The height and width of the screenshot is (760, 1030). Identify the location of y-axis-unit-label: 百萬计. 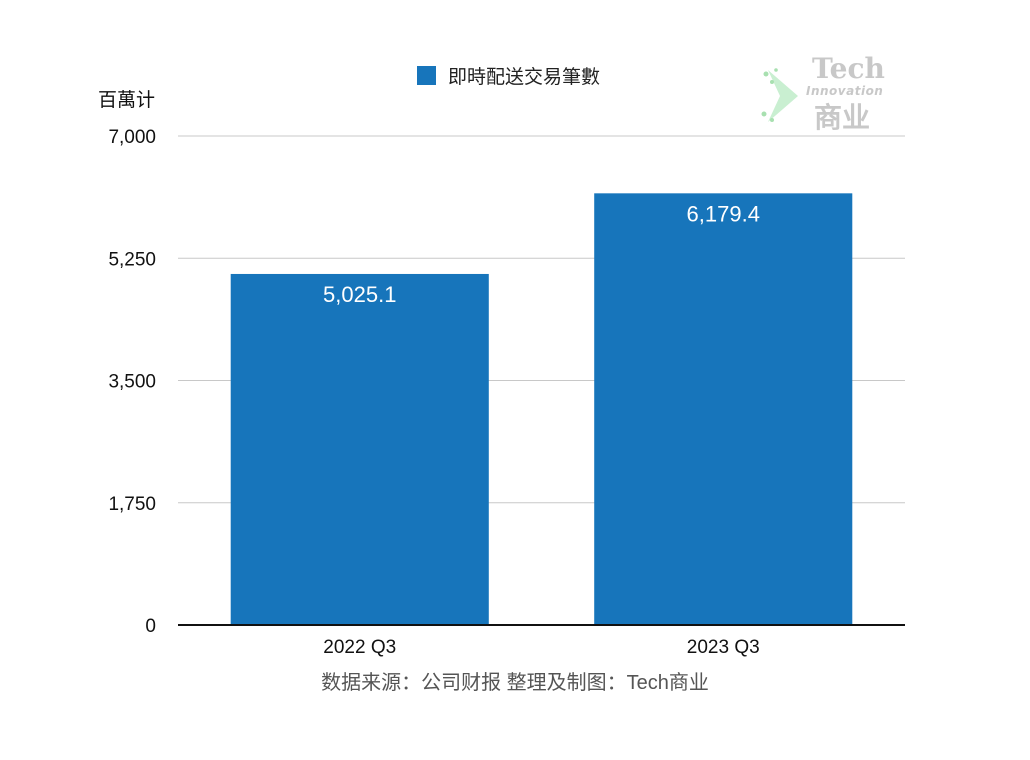
(127, 100).